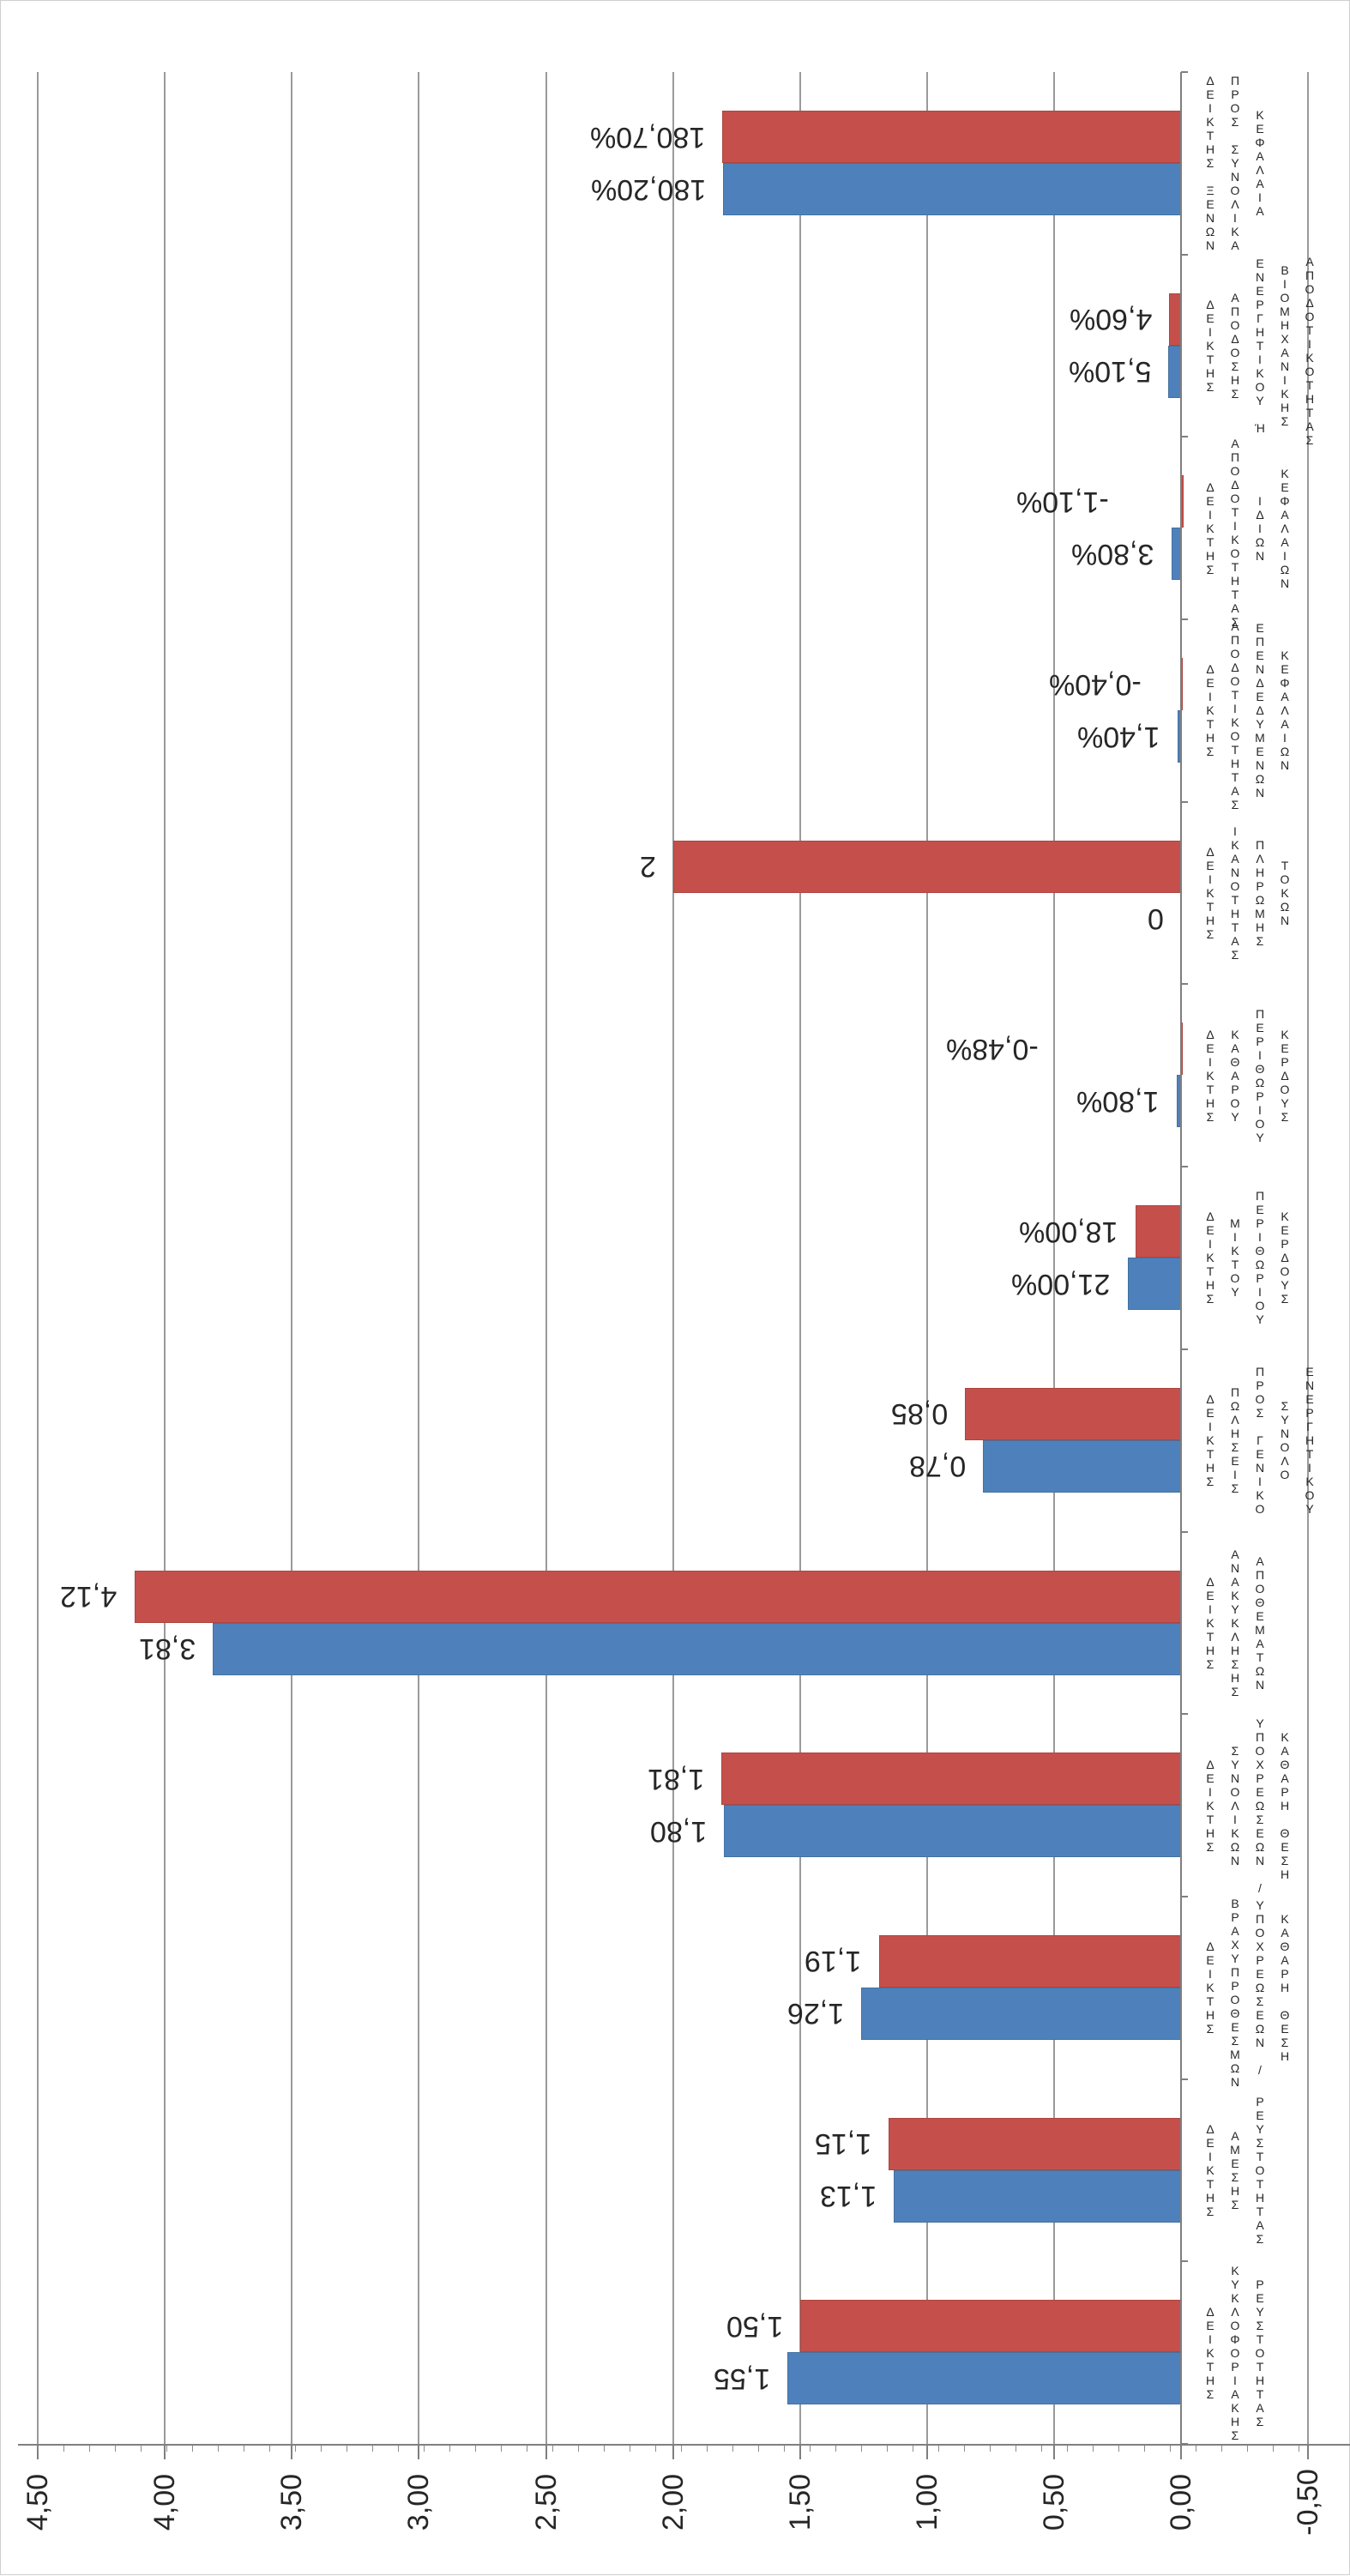 This screenshot has height=2576, width=1350. I want to click on category-label: ΔΕΙΚΤΗΣ ΑΜΕΣΗΣ ΡΕΥΣΤΟΤΗΤΑΣ, so click(1235, 2170).